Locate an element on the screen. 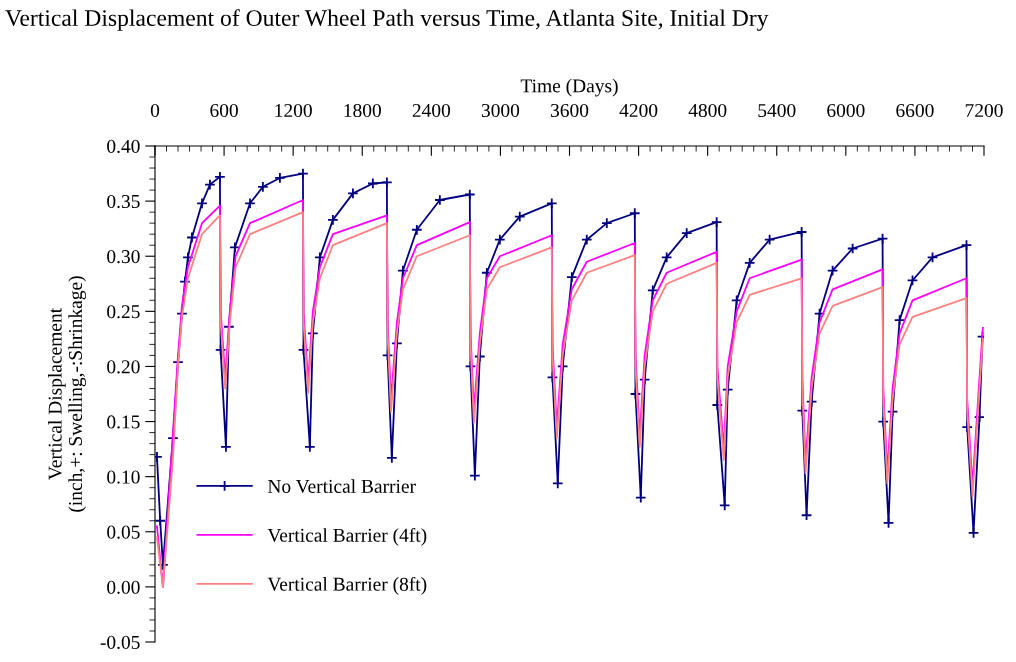 The height and width of the screenshot is (662, 1016). y-tick-label: 0.20 is located at coordinates (123, 367).